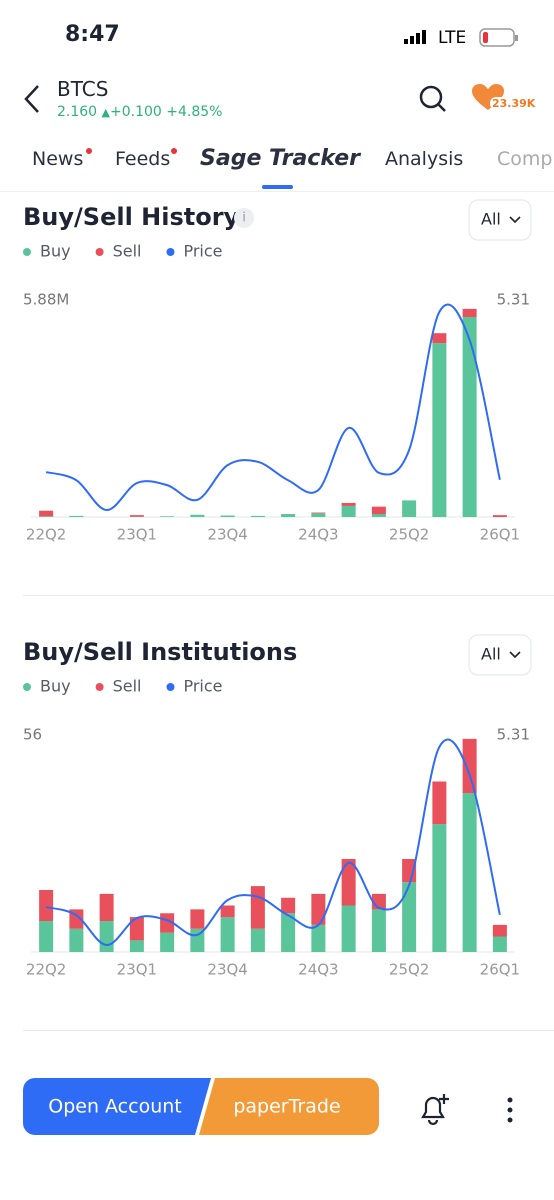 This screenshot has height=1200, width=554. I want to click on tab-indicator, so click(277, 187).